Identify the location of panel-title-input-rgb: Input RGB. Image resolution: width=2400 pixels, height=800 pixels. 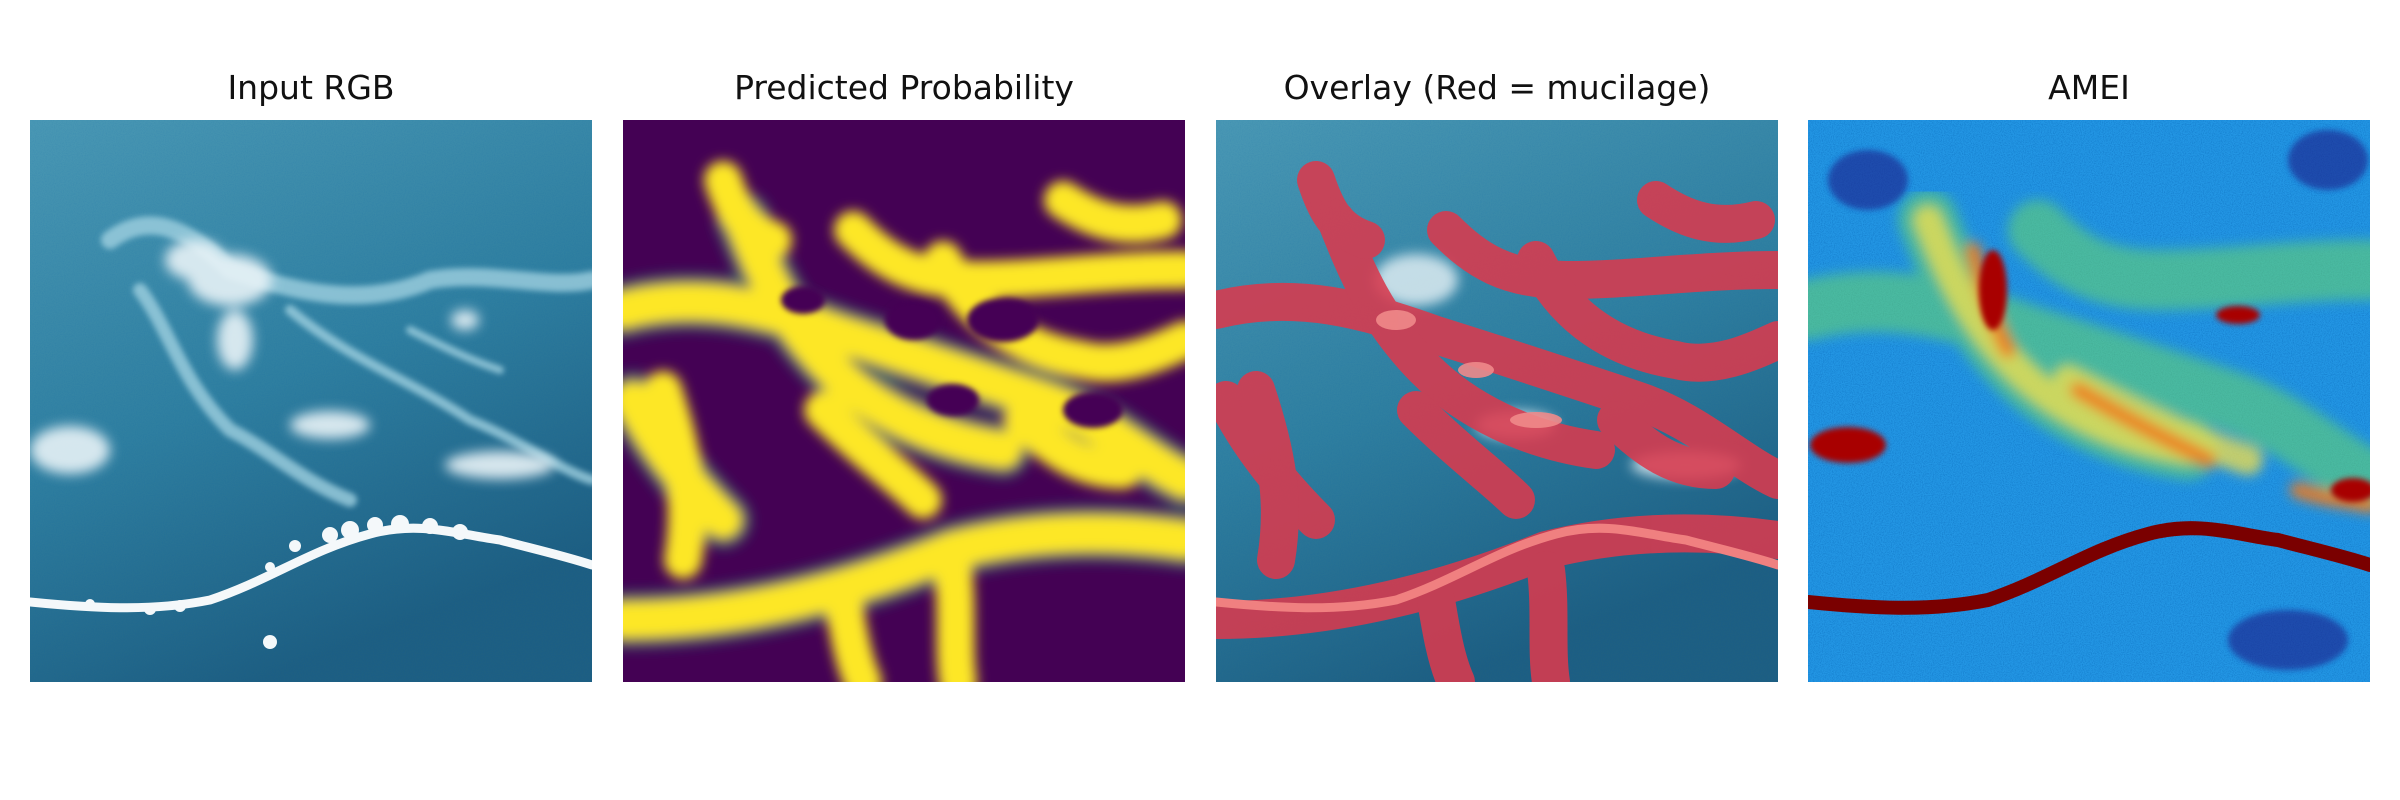
(311, 87).